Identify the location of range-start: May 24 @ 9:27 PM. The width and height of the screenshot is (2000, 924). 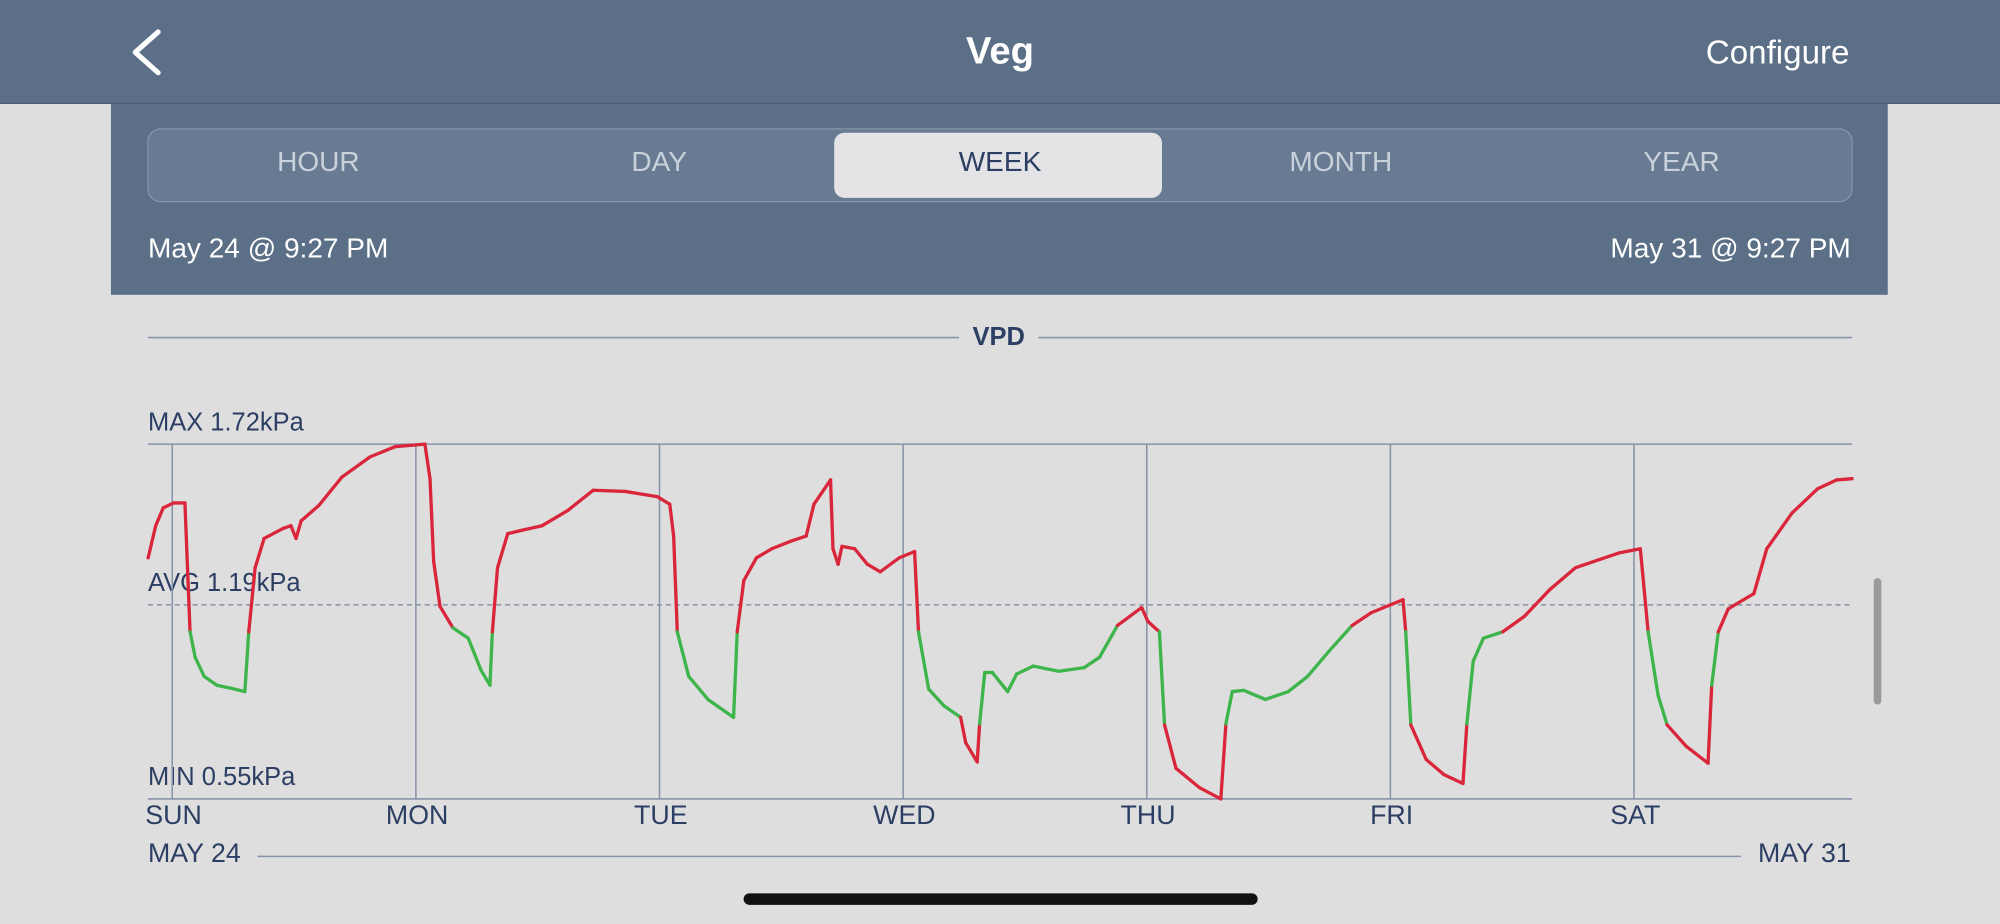
(268, 248).